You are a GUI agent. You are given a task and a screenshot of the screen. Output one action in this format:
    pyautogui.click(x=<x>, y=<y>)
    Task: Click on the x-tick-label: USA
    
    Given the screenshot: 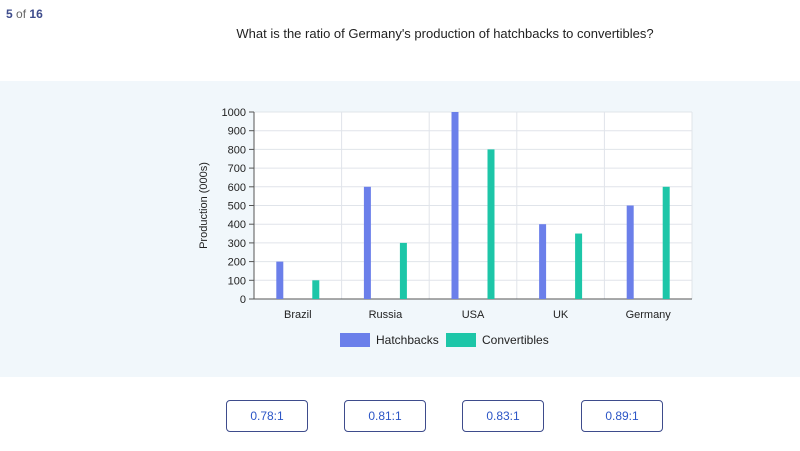 What is the action you would take?
    pyautogui.click(x=473, y=315)
    